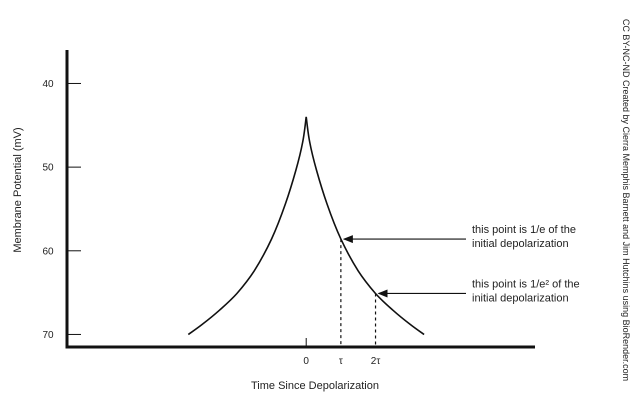  I want to click on curve-rising, so click(247, 226).